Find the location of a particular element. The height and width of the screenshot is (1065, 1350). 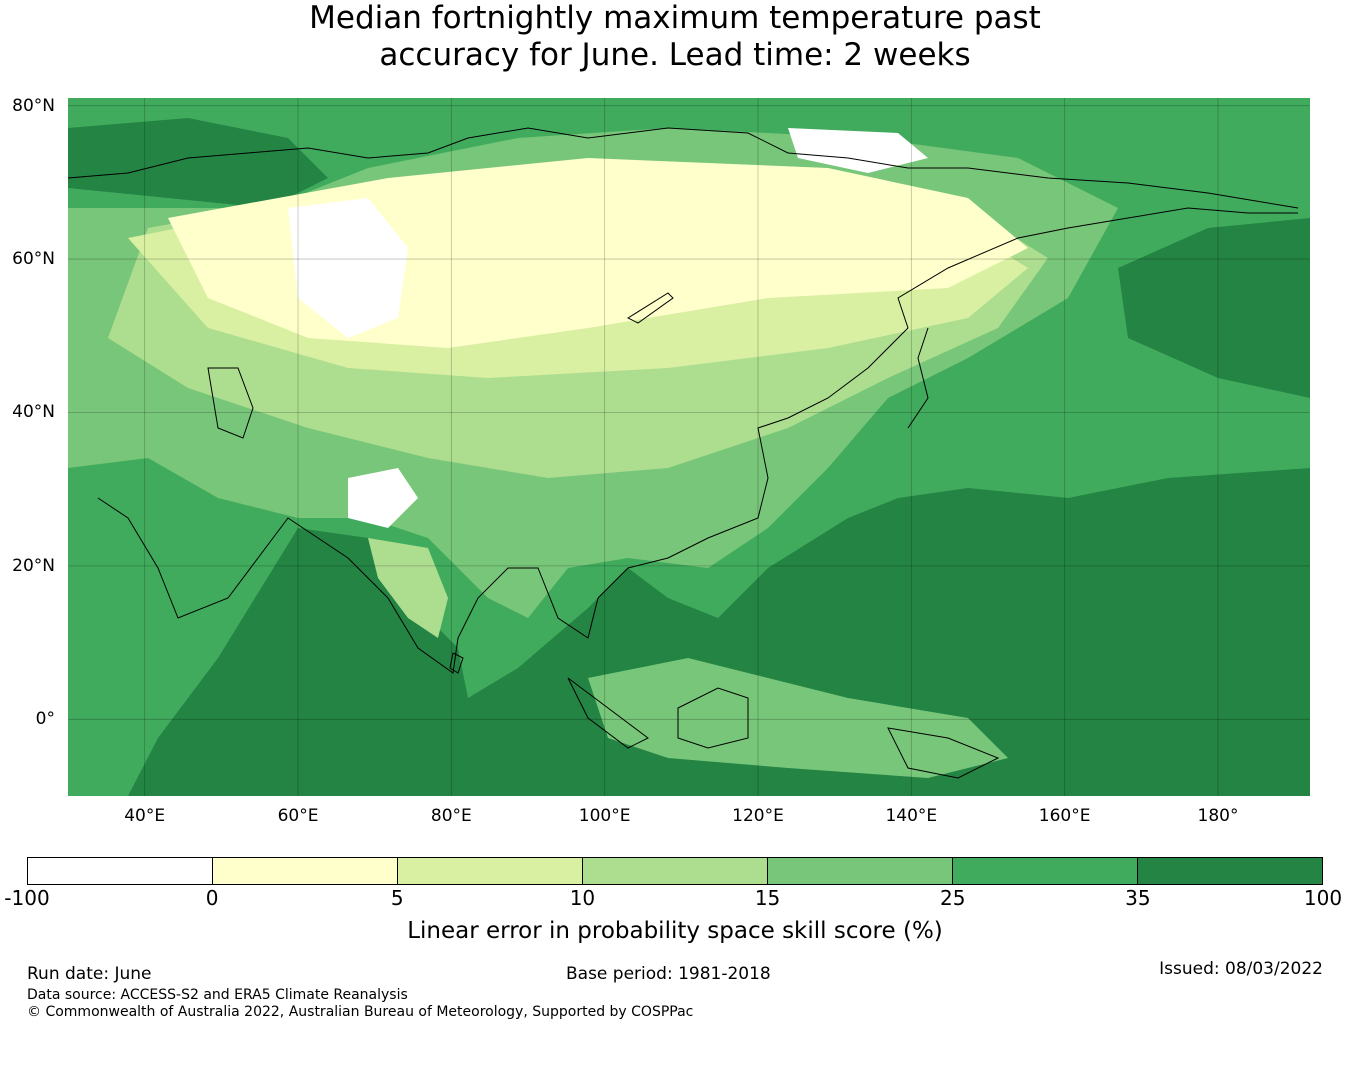

barents-field is located at coordinates (198, 163).